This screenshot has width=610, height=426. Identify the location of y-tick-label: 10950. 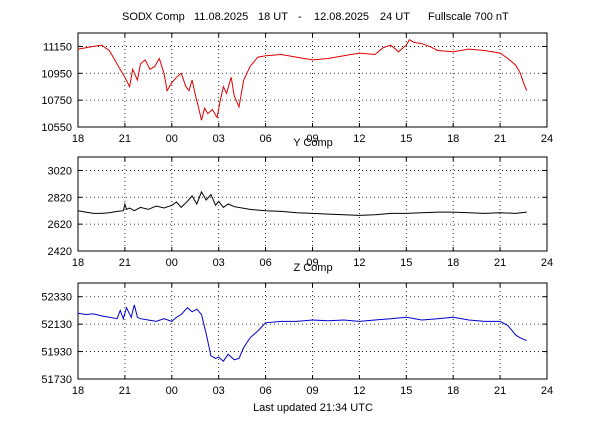
(56, 74).